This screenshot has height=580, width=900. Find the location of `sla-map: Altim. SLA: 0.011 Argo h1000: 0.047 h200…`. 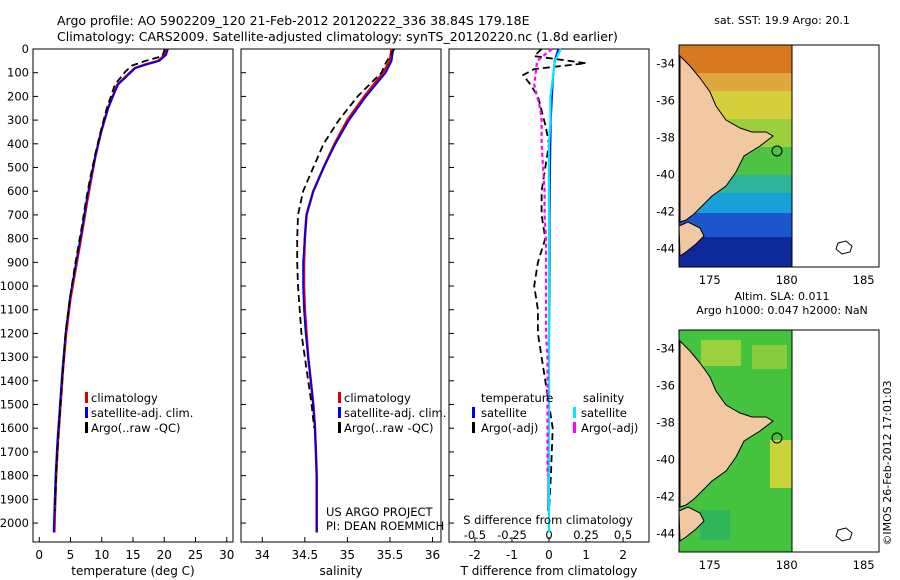

sla-map: Altim. SLA: 0.011 Argo h1000: 0.047 h200… is located at coordinates (768, 431).